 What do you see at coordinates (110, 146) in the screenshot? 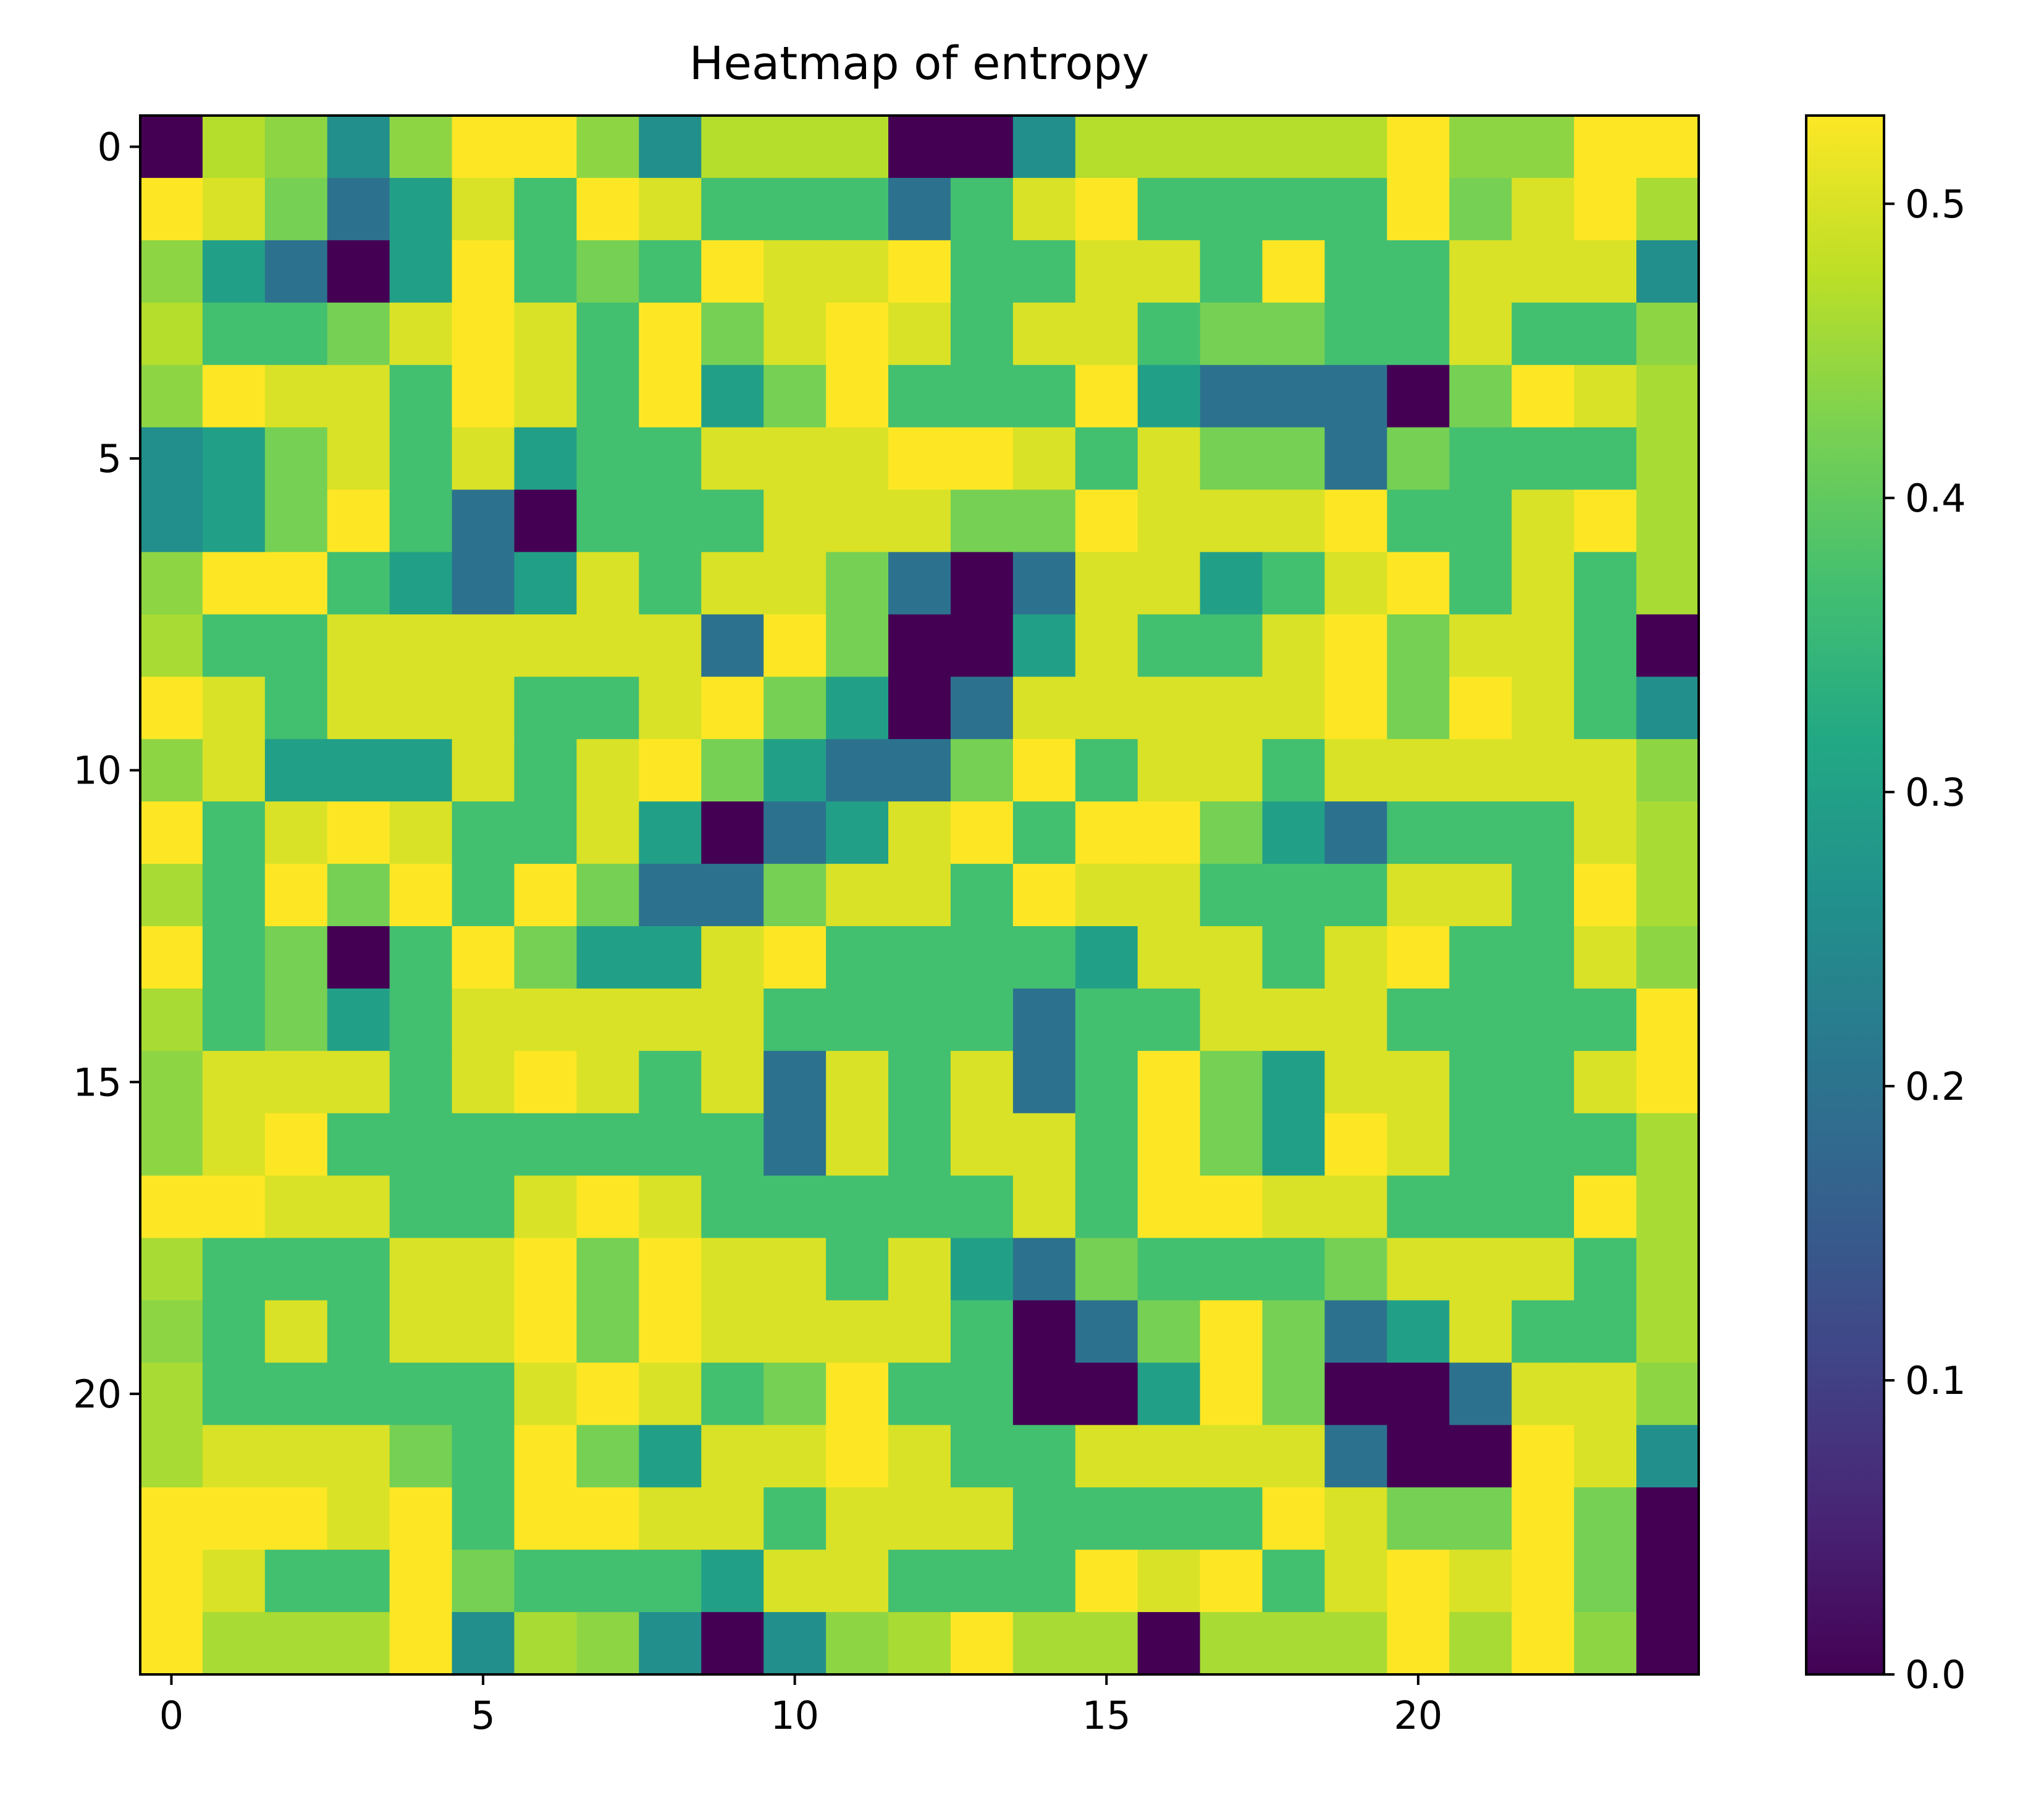
I see `y-tick-label: 0` at bounding box center [110, 146].